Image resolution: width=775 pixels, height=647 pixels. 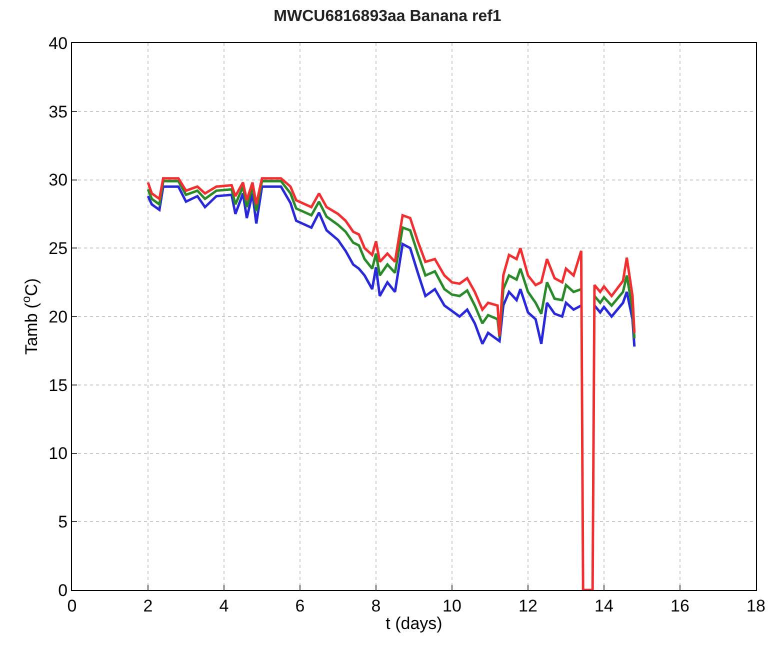 I want to click on x-tick-label: 14, so click(x=604, y=606).